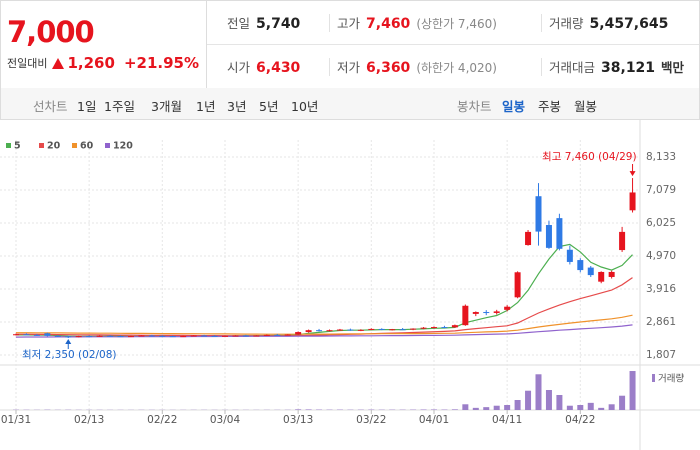 Image resolution: width=700 pixels, height=450 pixels. What do you see at coordinates (119, 106) in the screenshot?
I see `period-tab: 1주일` at bounding box center [119, 106].